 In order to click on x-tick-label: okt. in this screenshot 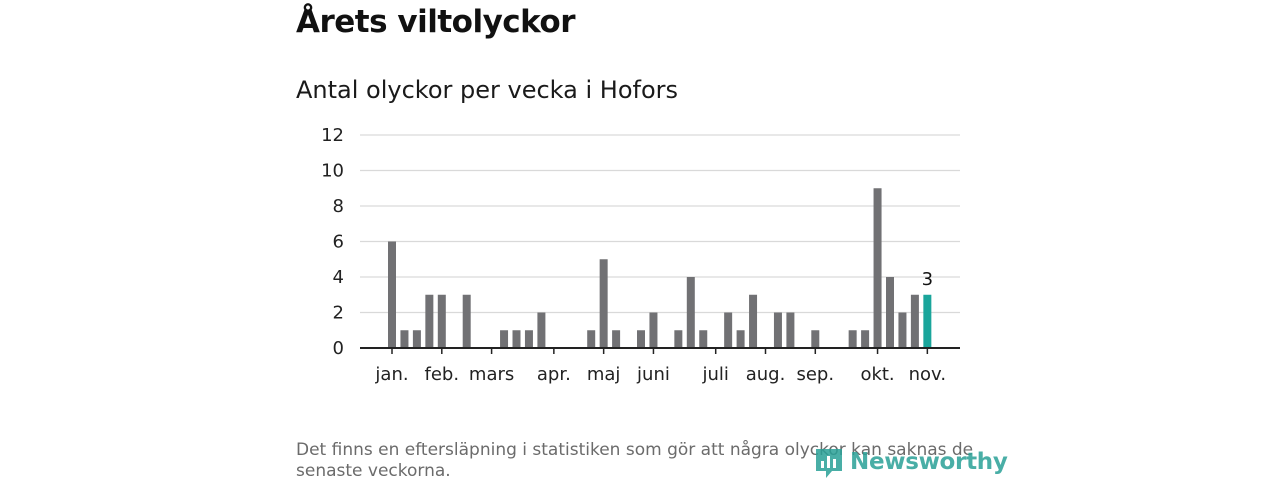, I will do `click(877, 374)`.